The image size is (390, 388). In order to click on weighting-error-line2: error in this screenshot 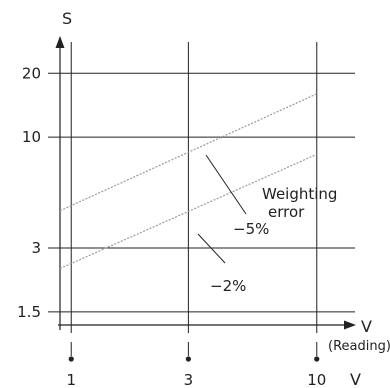, I will do `click(286, 212)`.